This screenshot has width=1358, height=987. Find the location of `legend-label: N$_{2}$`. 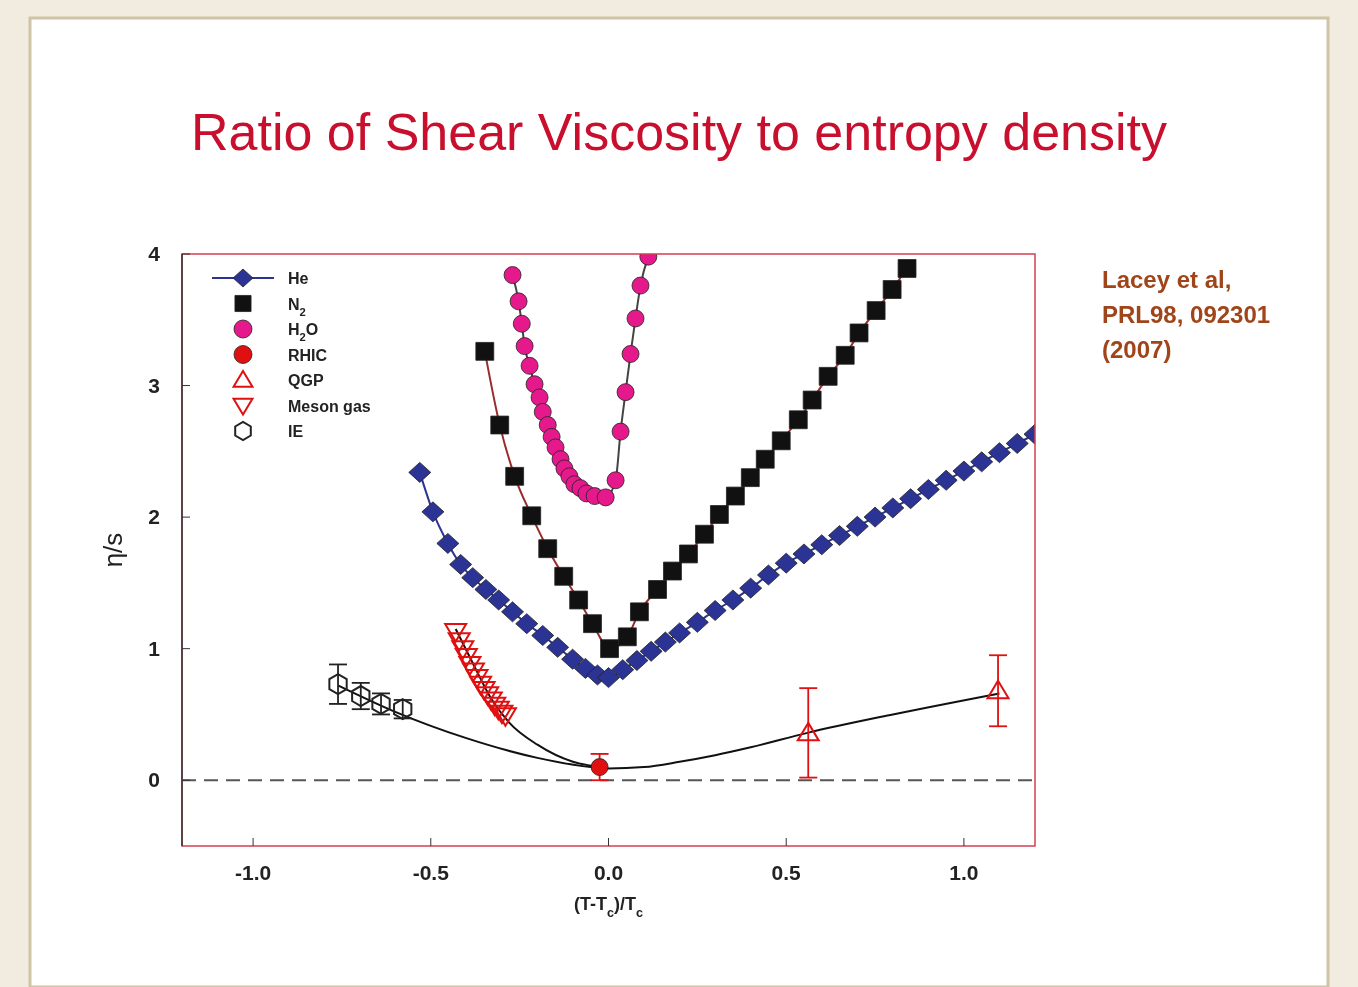

legend-label: N$_{2}$ is located at coordinates (297, 306).